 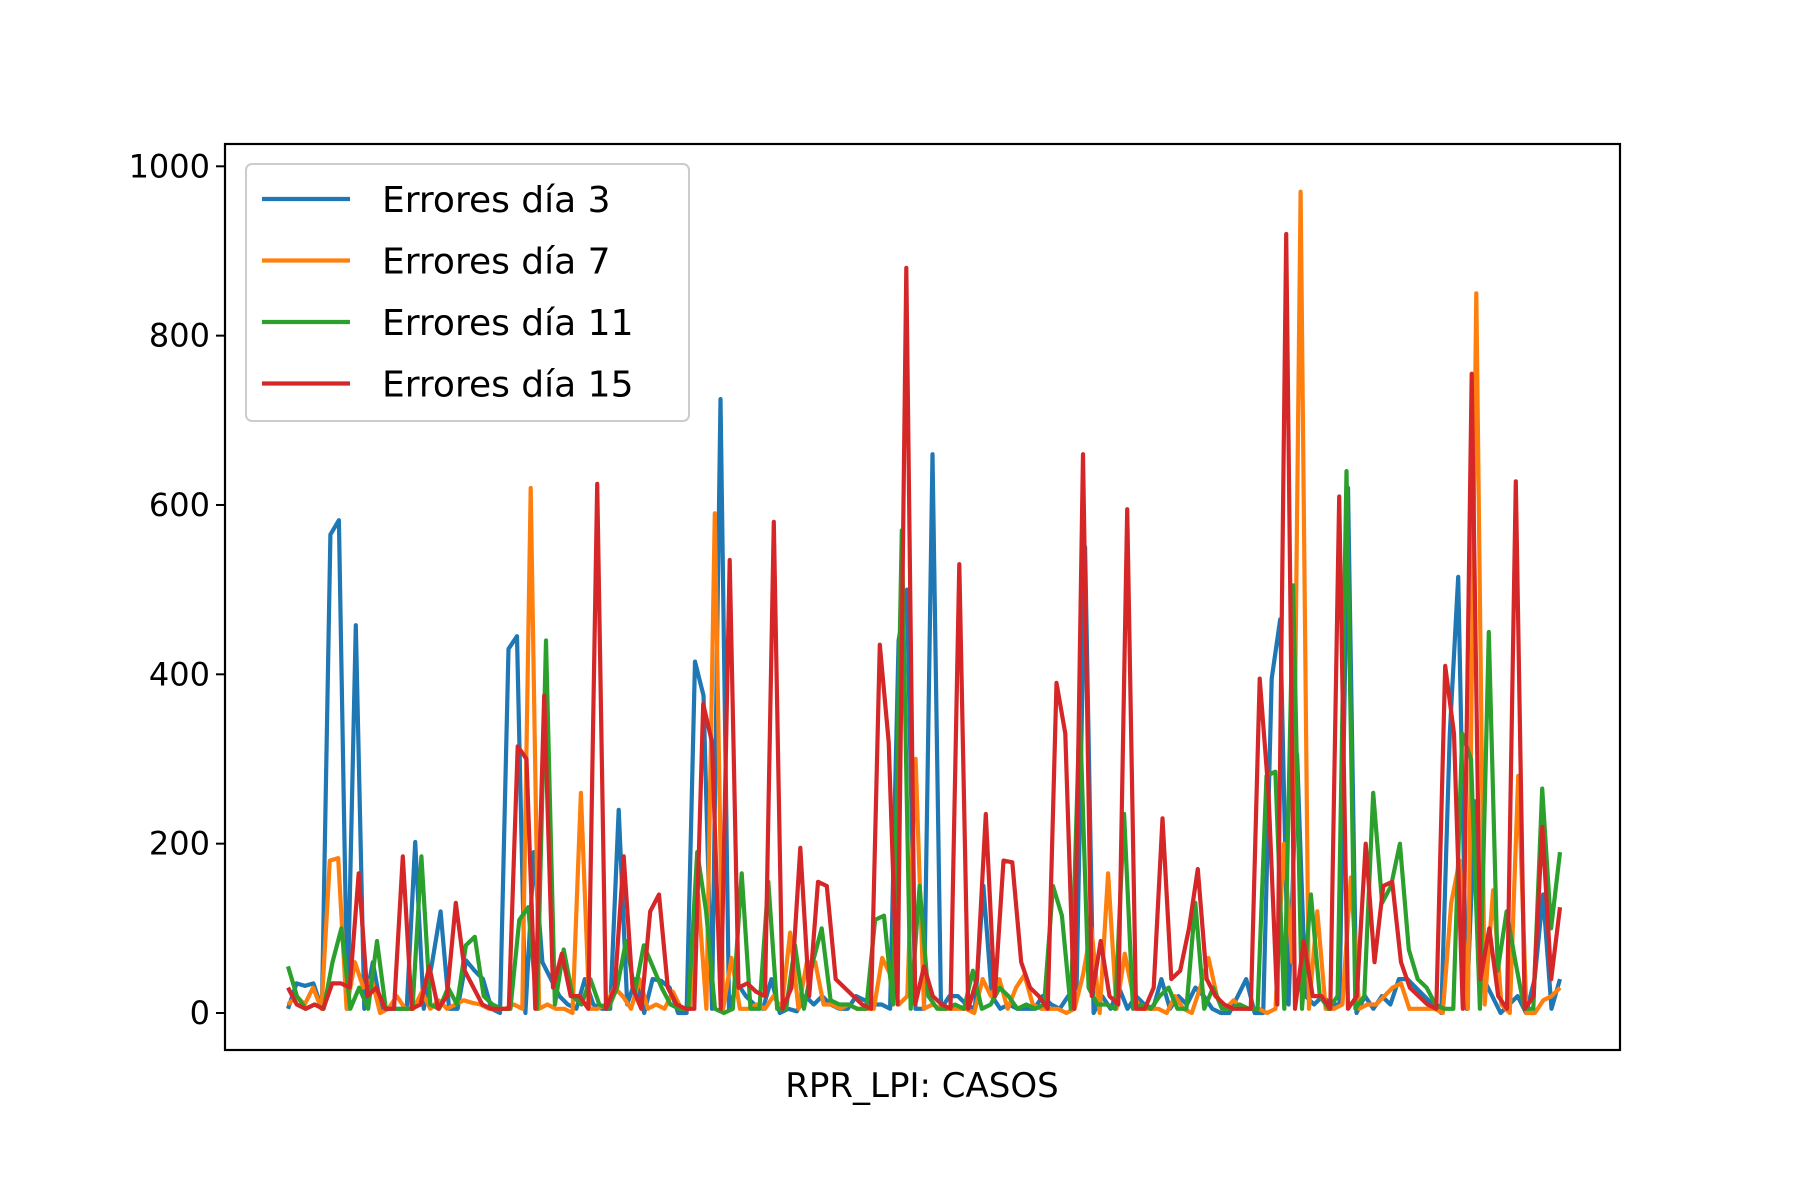 What do you see at coordinates (507, 385) in the screenshot?
I see `legend-label-4: Errores día 15` at bounding box center [507, 385].